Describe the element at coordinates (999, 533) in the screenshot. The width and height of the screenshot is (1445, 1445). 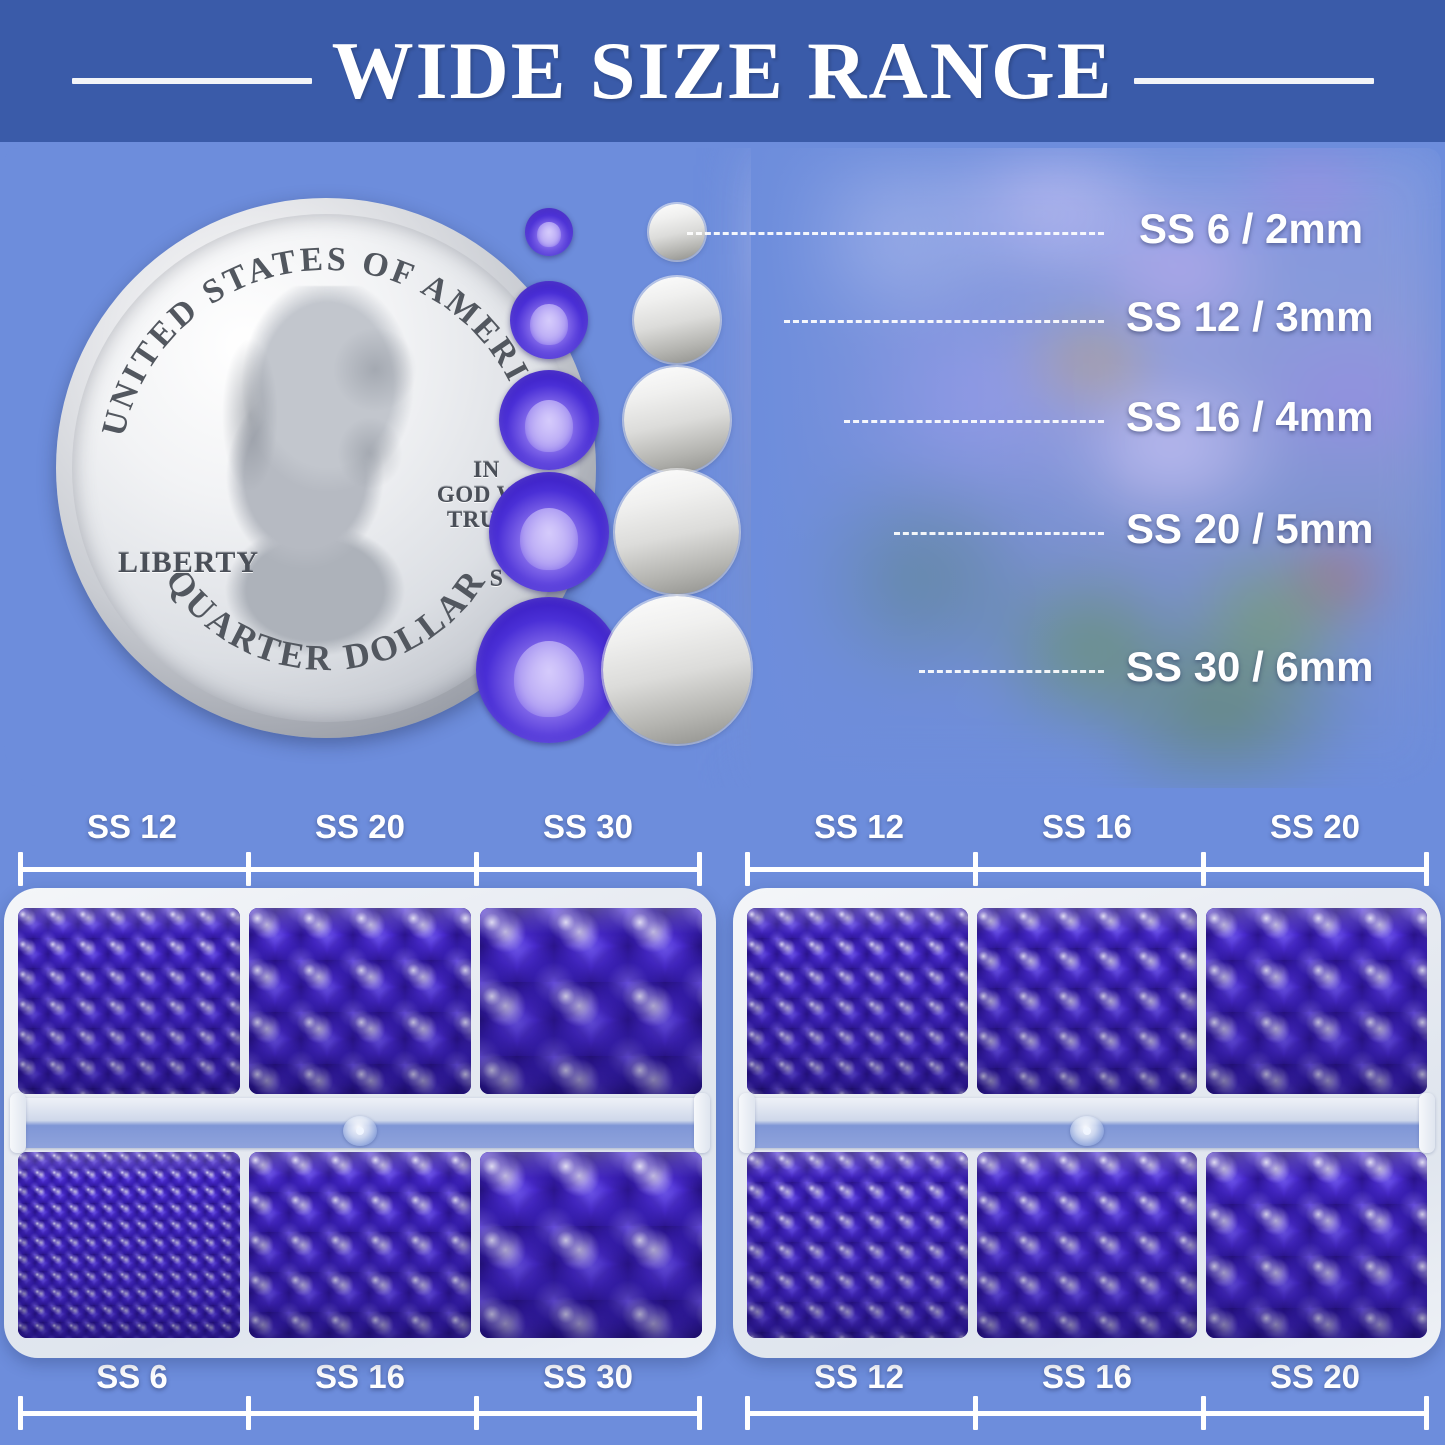
I see `leader-line-ss20` at that location.